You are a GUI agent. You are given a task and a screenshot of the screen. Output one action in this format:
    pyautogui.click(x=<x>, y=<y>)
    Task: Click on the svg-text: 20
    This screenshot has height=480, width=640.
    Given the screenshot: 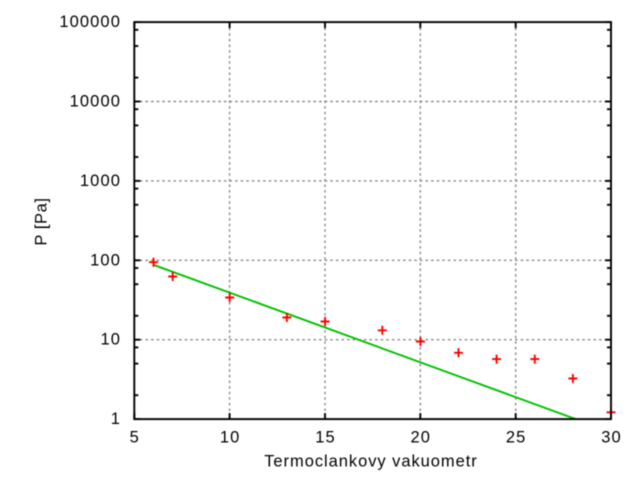 What is the action you would take?
    pyautogui.click(x=421, y=438)
    